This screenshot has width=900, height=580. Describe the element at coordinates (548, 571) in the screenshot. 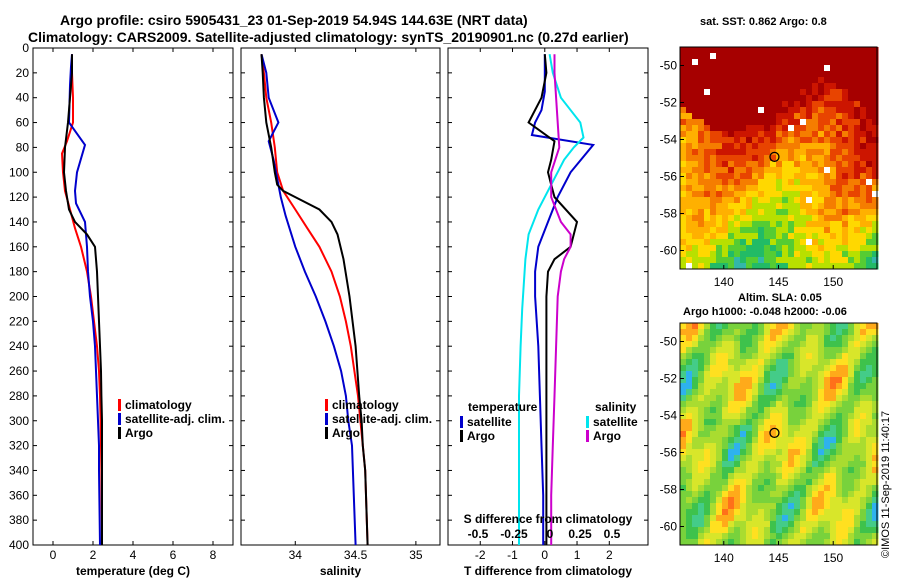

I see `difference-x-axis-label: T difference from climatology` at that location.